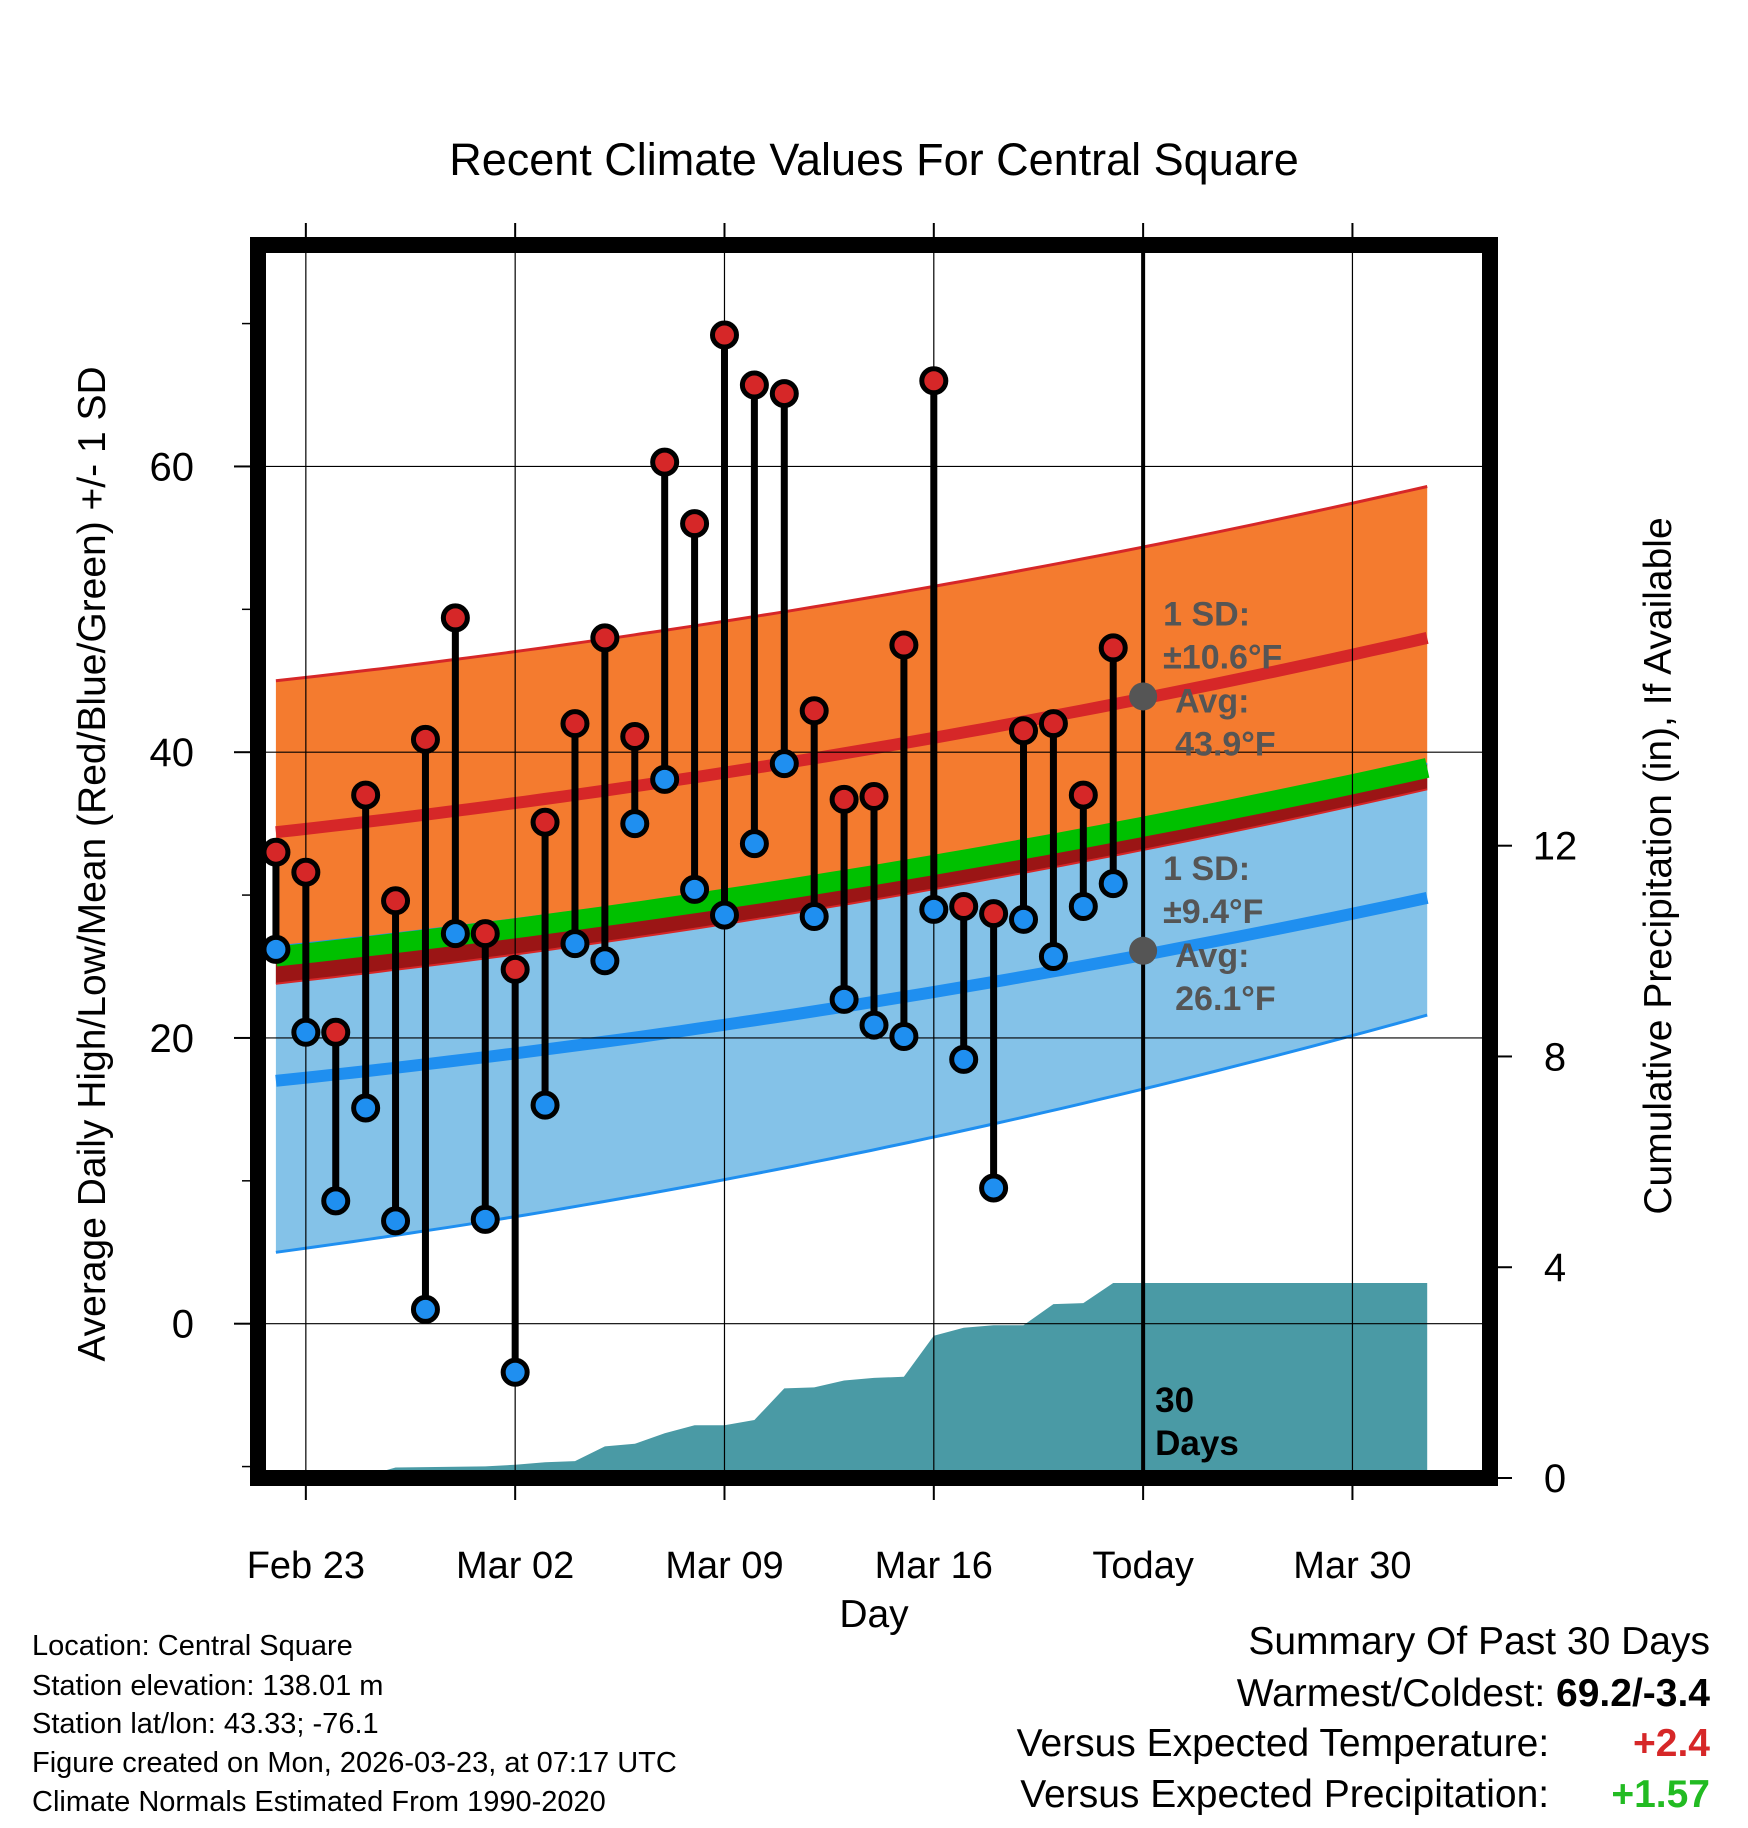 Image resolution: width=1748 pixels, height=1828 pixels. I want to click on precip-area, so click(851, 1380).